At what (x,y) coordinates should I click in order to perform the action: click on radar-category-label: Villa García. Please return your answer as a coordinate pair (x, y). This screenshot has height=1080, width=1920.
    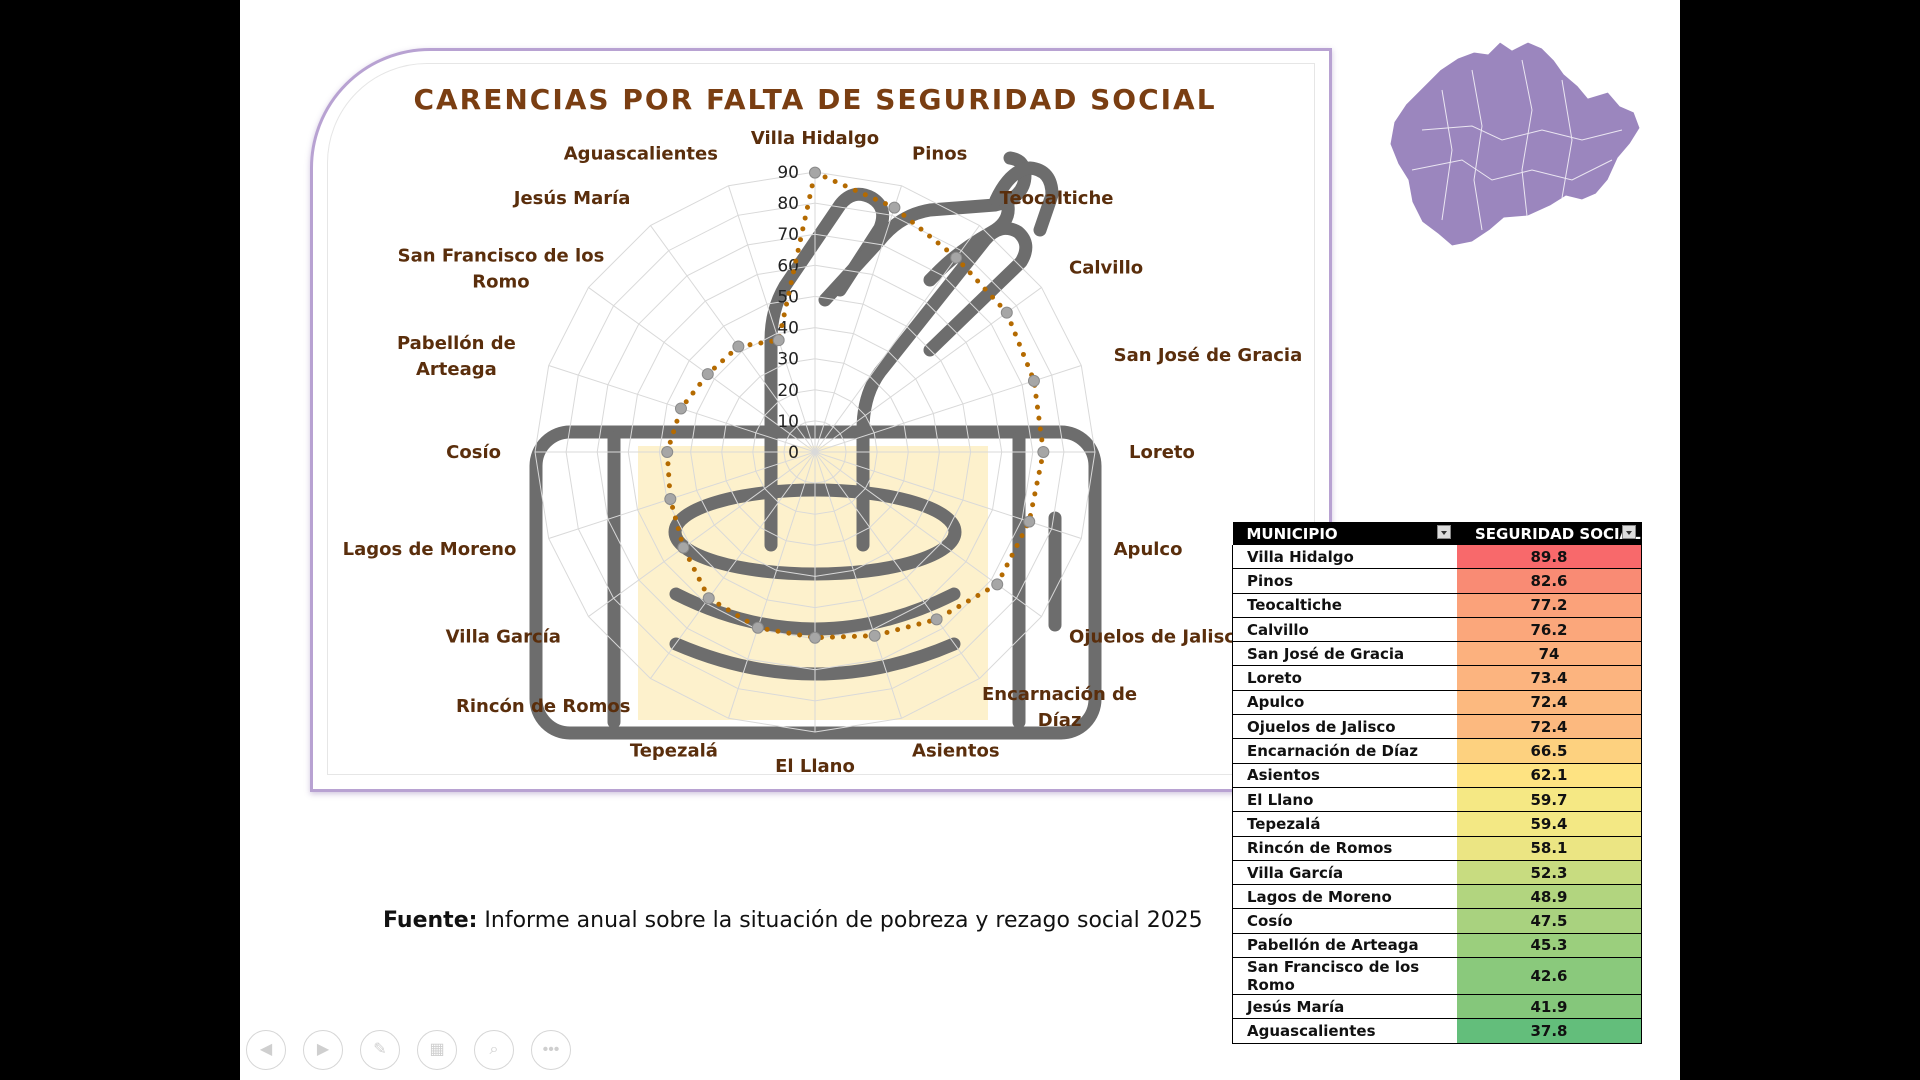
    Looking at the image, I should click on (503, 637).